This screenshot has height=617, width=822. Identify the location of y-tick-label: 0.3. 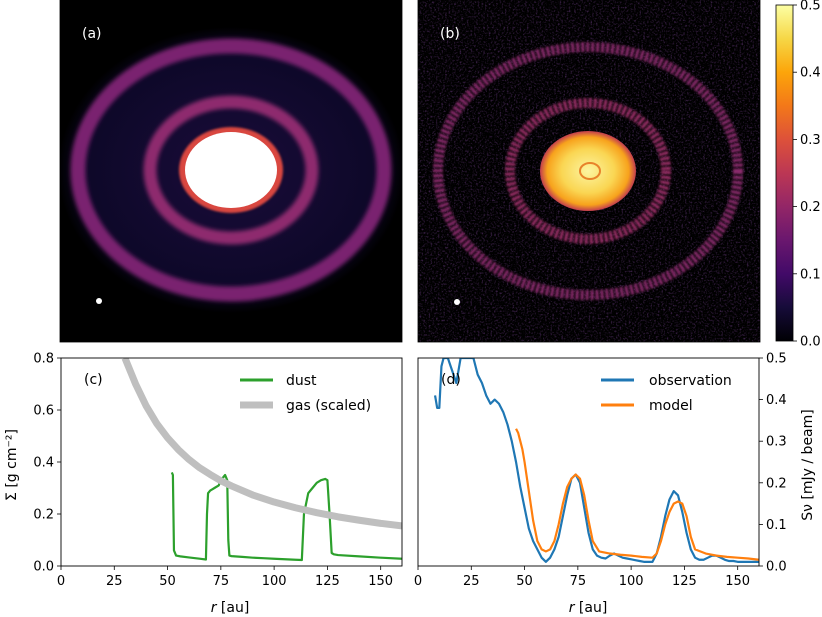
(776, 442).